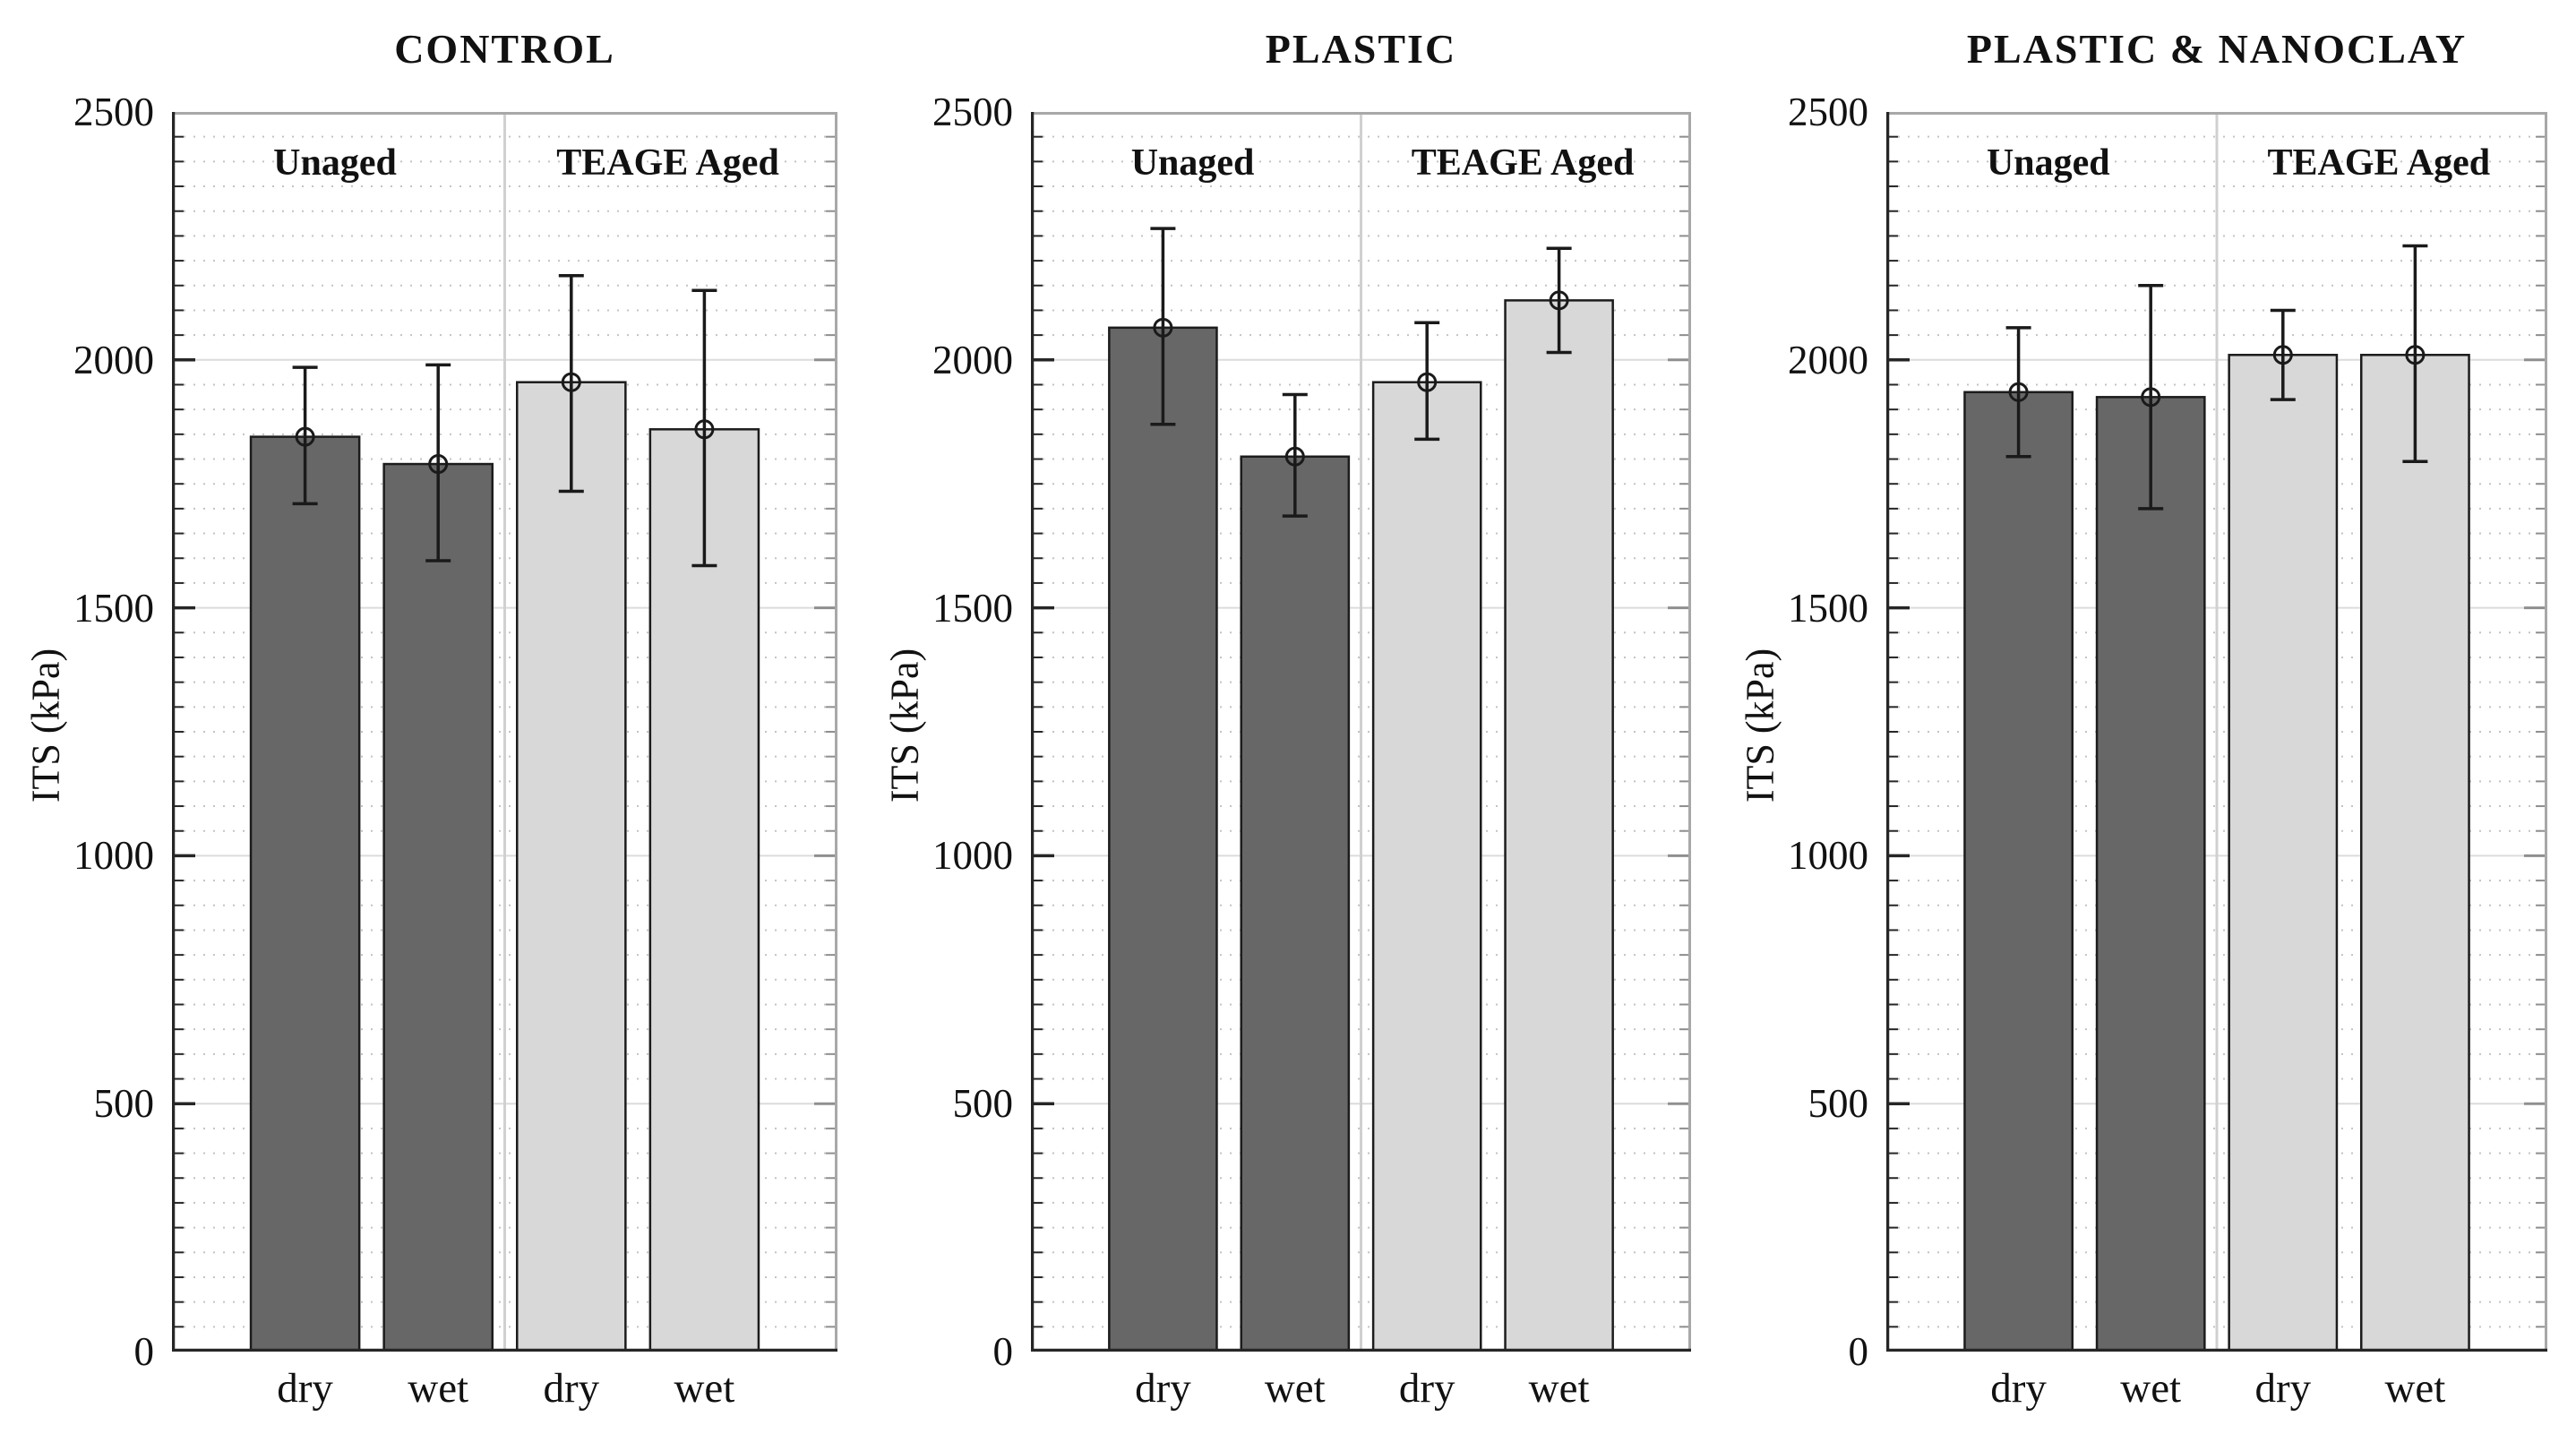 This screenshot has height=1434, width=2576. Describe the element at coordinates (504, 49) in the screenshot. I see `panel-title: CONTROL` at that location.